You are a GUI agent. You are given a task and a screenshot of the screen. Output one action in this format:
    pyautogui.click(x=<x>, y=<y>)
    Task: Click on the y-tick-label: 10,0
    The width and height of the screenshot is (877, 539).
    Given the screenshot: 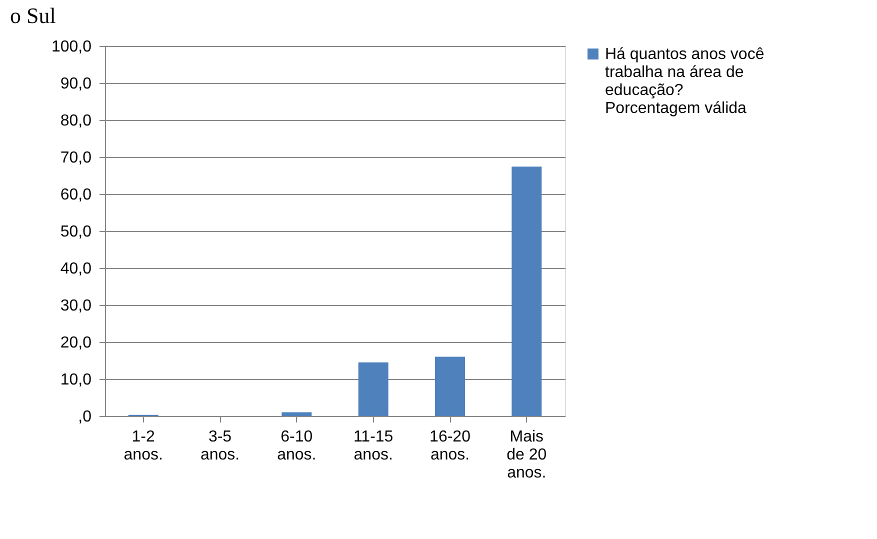 What is the action you would take?
    pyautogui.click(x=76, y=380)
    